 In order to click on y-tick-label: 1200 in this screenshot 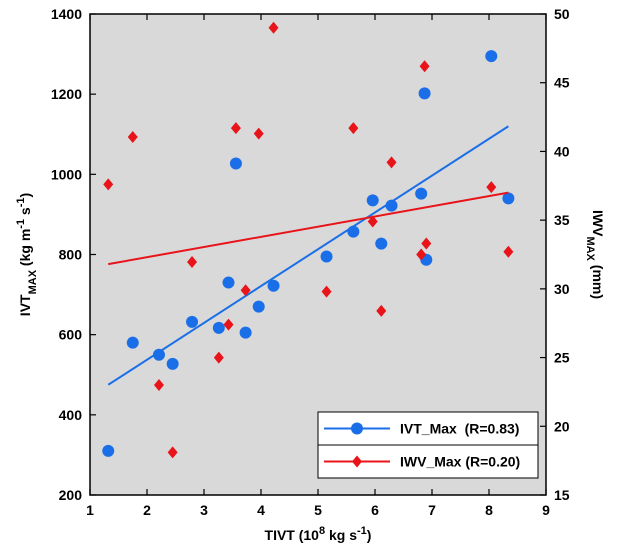, I will do `click(66, 94)`.